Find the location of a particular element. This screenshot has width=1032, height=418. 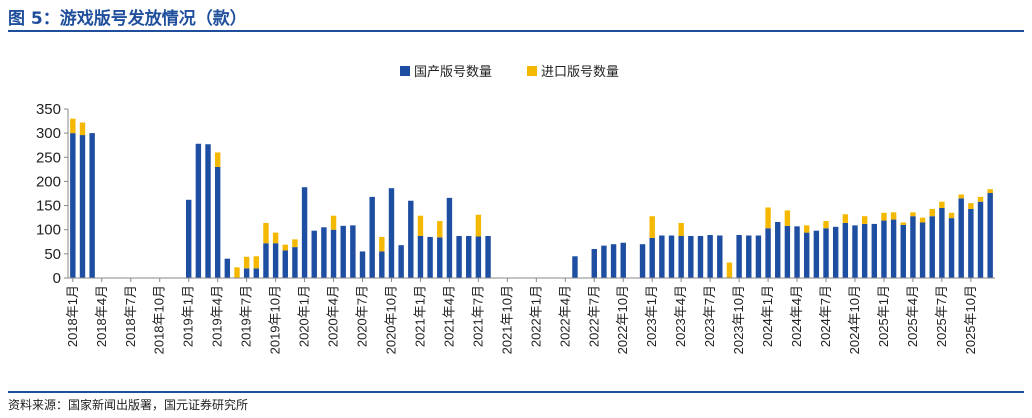

x-tick-label: 2021年7月 is located at coordinates (477, 316).